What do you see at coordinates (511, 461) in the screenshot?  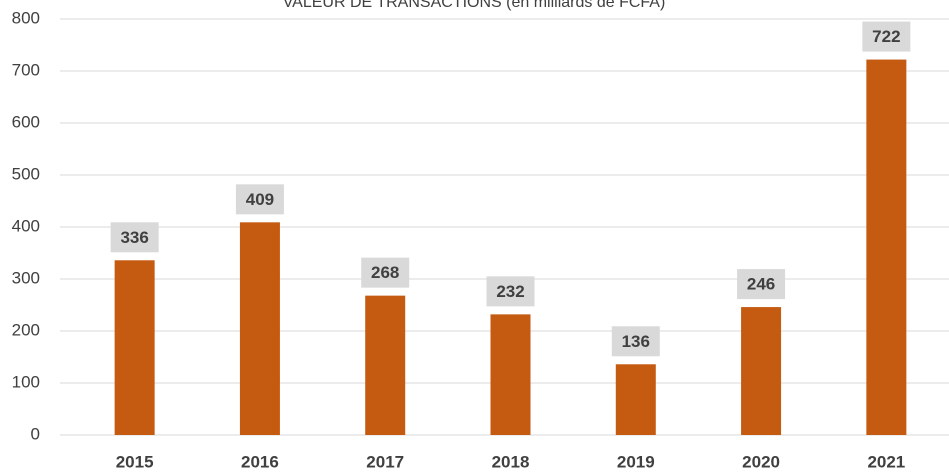 I see `x-tick-label: 2018` at bounding box center [511, 461].